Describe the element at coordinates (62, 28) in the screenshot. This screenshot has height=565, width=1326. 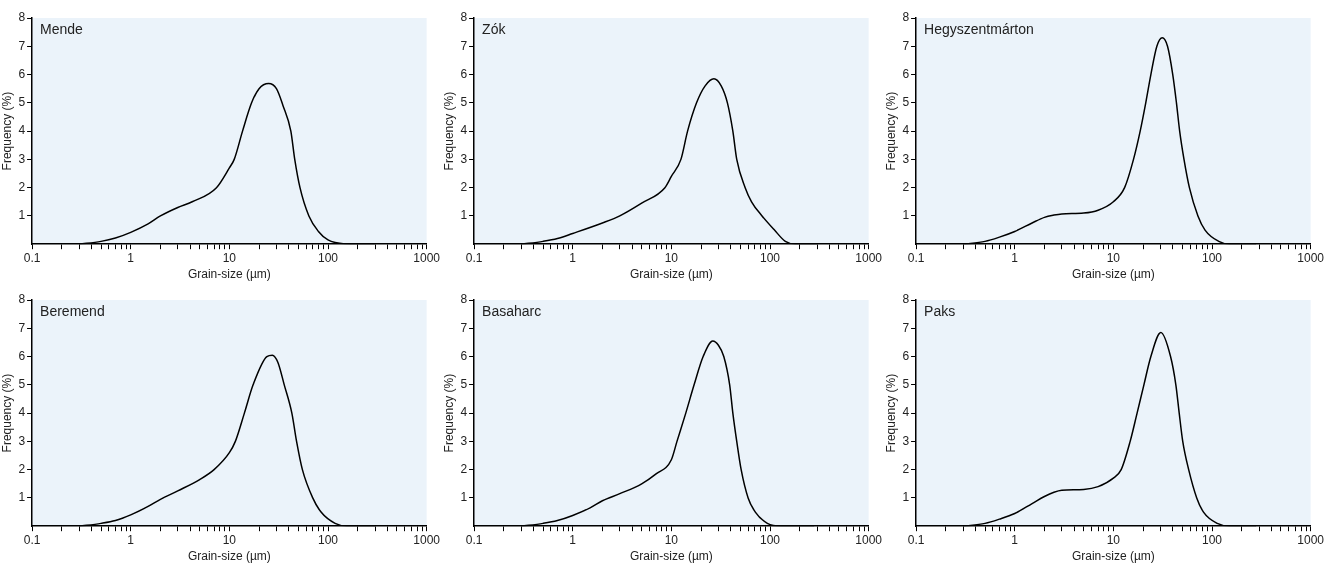
I see `chart-title: Mende` at that location.